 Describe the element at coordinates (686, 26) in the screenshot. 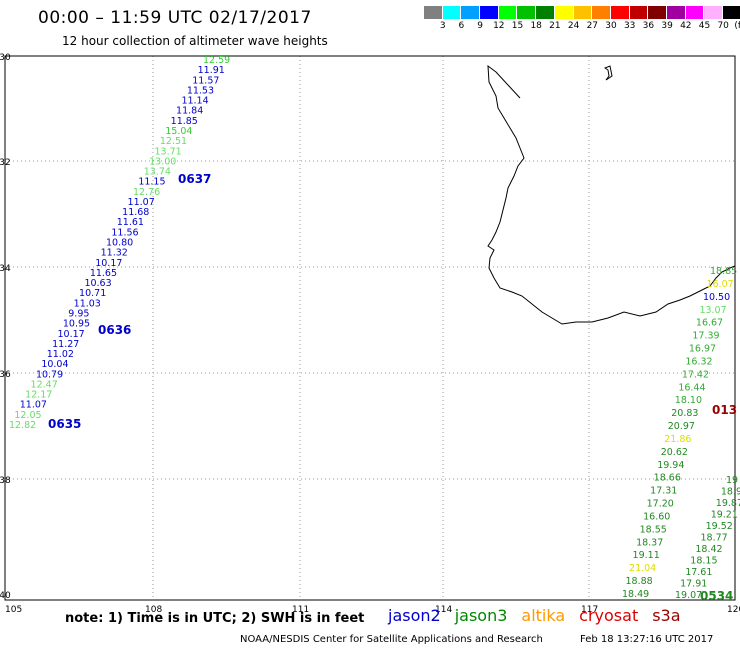

I see `legend-tick-label: 42` at that location.